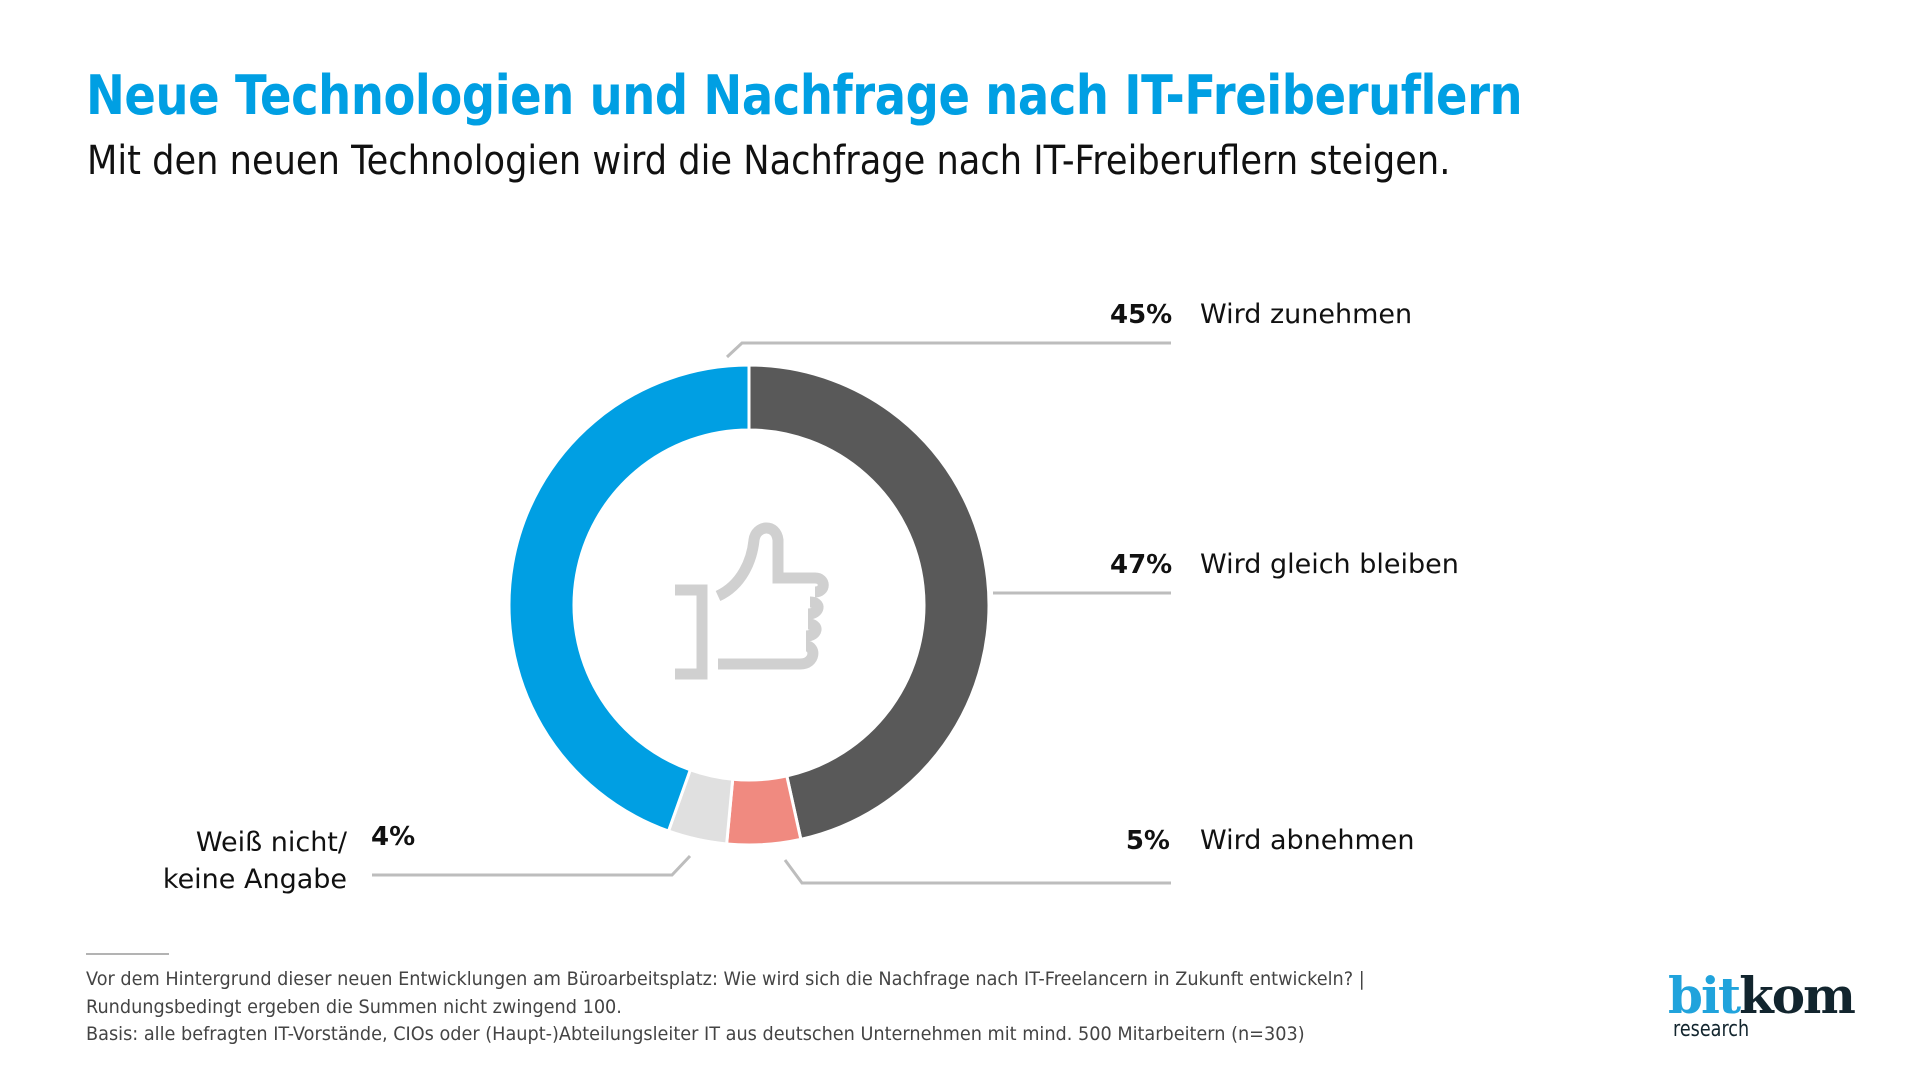 This screenshot has height=1074, width=1920. I want to click on label-weiss-nicht-line2: keine Angabe, so click(254, 879).